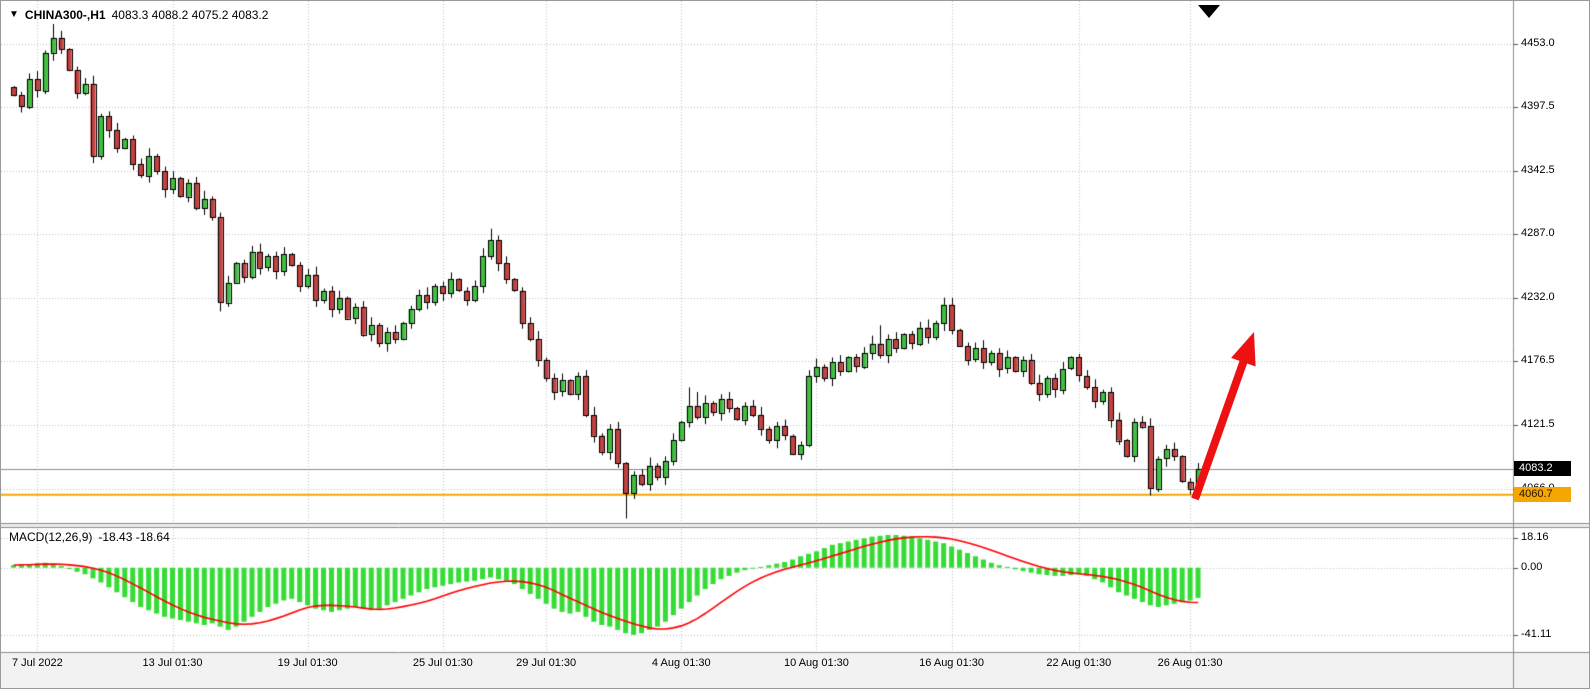 Image resolution: width=1590 pixels, height=689 pixels. What do you see at coordinates (1190, 663) in the screenshot?
I see `time-axis-label: 26 Aug 01:30` at bounding box center [1190, 663].